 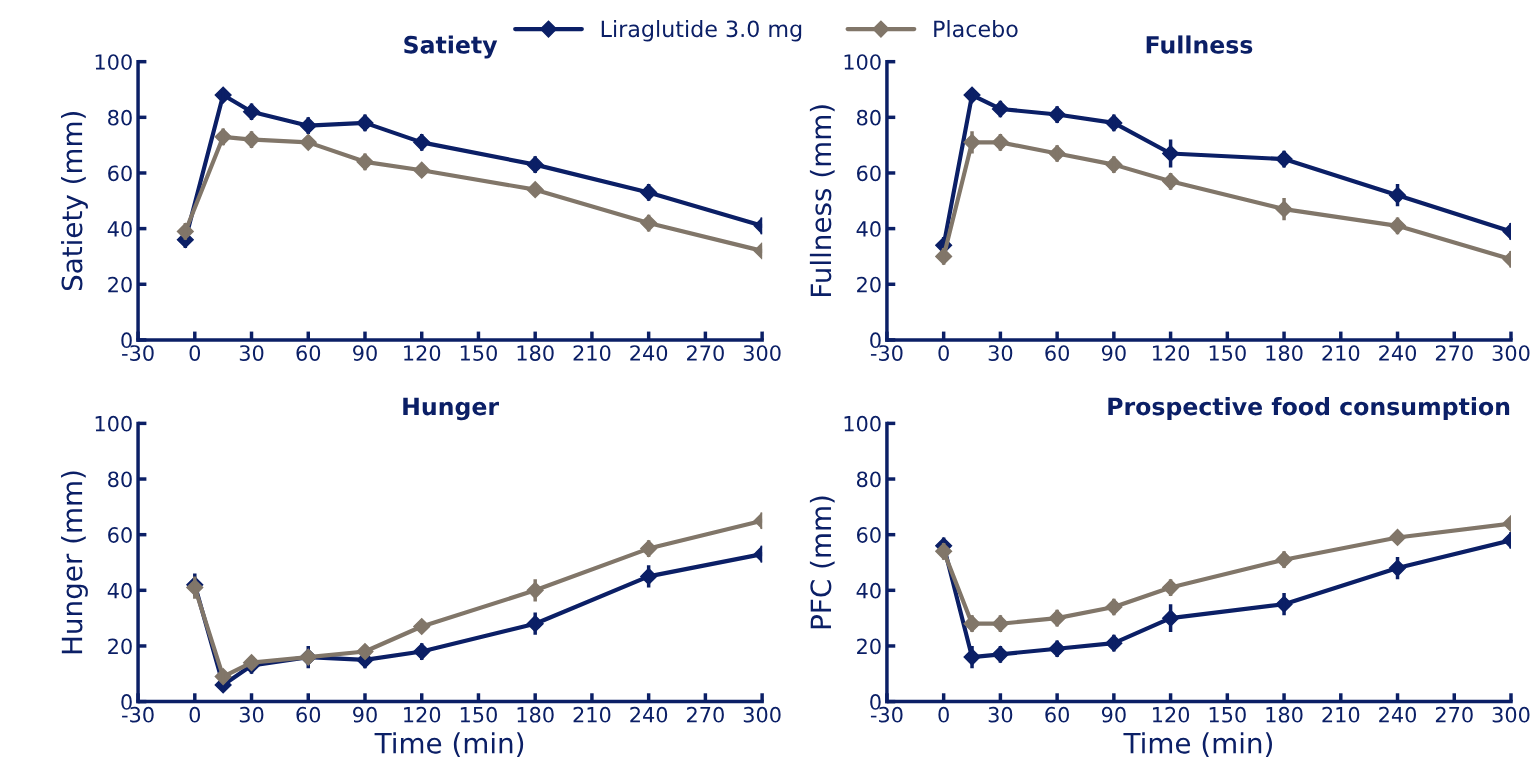 I want to click on chart-title: Hunger, so click(x=451, y=409).